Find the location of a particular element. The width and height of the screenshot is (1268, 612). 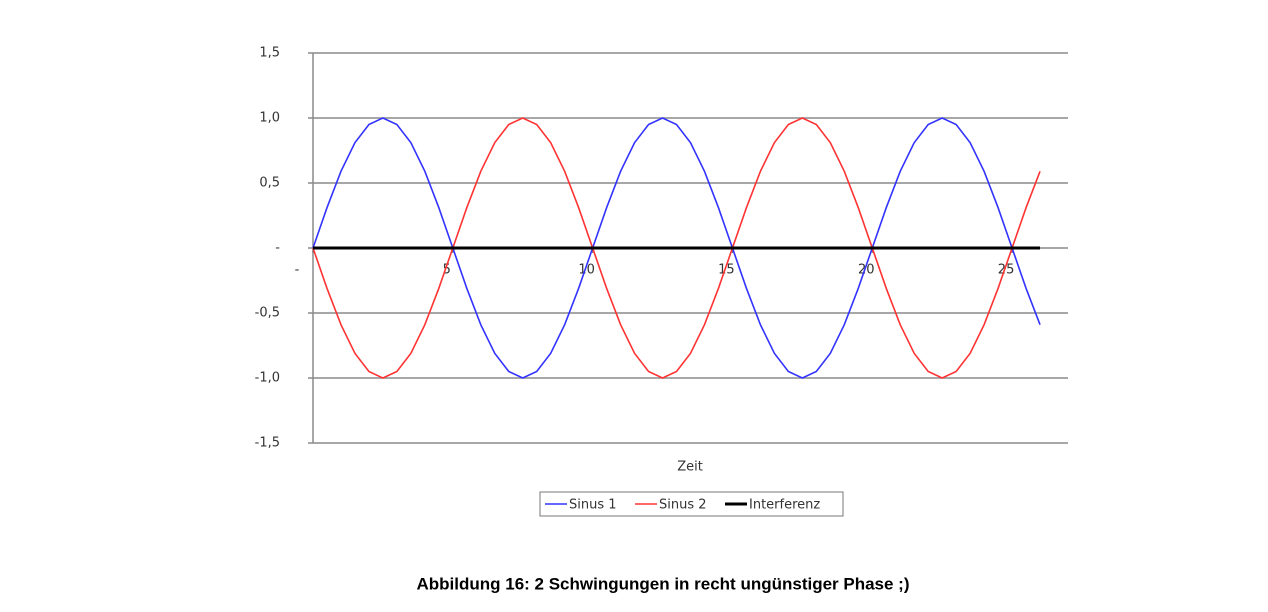

y-tick-label: - is located at coordinates (277, 248).